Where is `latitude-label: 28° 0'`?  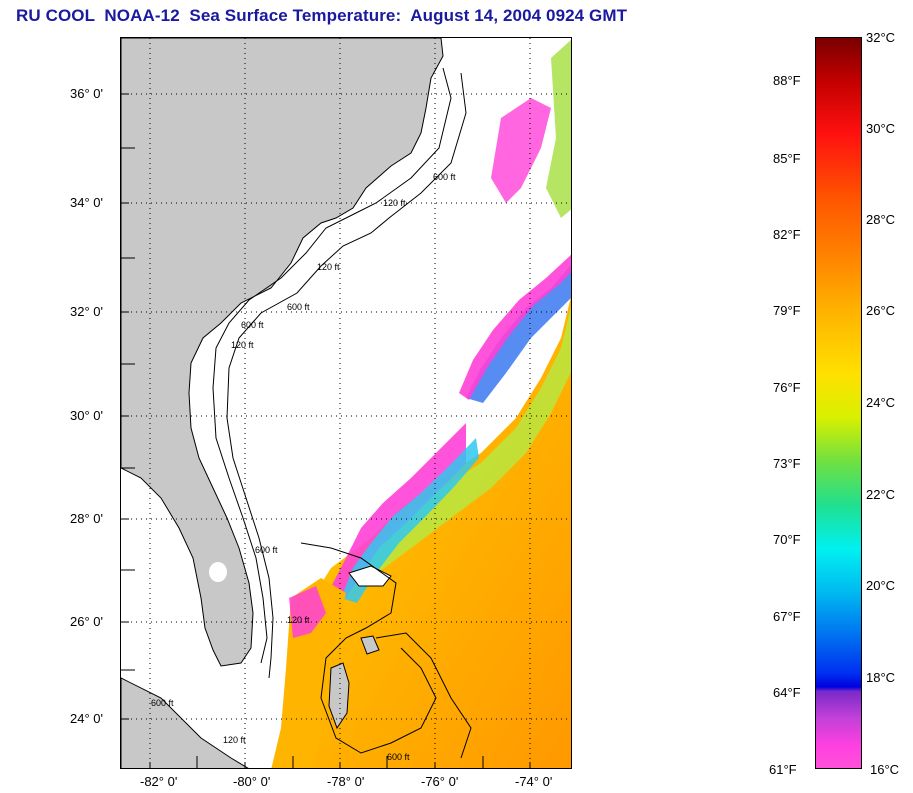 latitude-label: 28° 0' is located at coordinates (86, 518).